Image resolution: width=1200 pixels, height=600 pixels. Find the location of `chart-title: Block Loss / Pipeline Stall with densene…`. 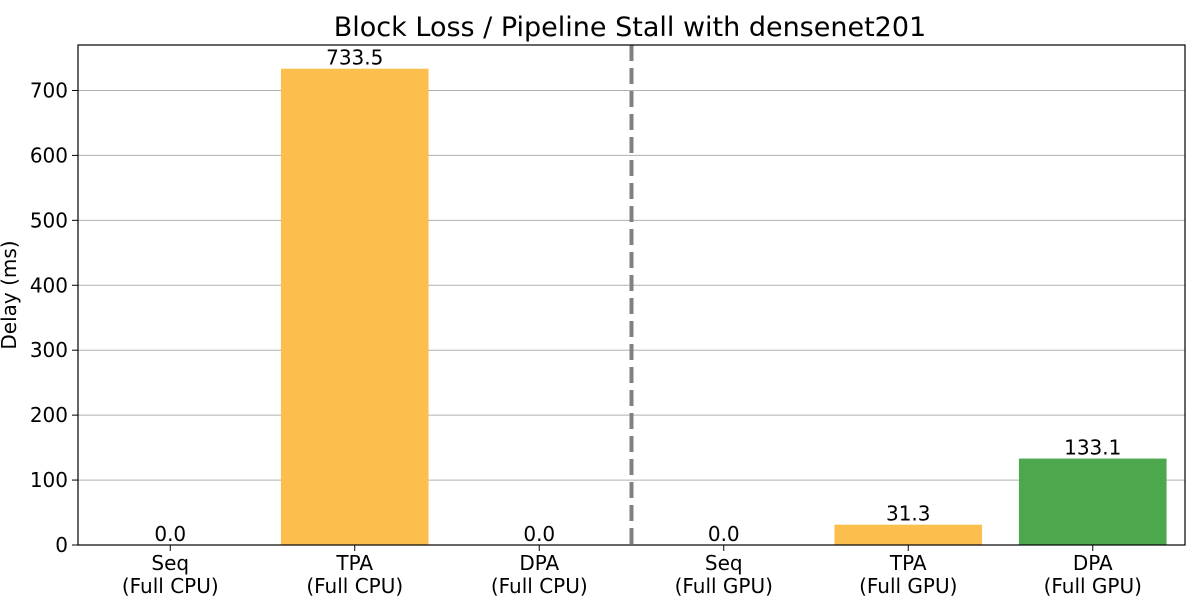

chart-title: Block Loss / Pipeline Stall with densene… is located at coordinates (630, 27).